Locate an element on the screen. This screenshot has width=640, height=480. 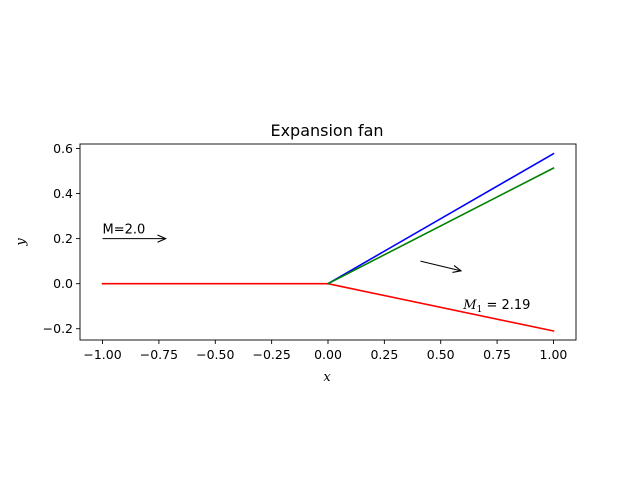
x-tick-label: 0.50 is located at coordinates (441, 354).